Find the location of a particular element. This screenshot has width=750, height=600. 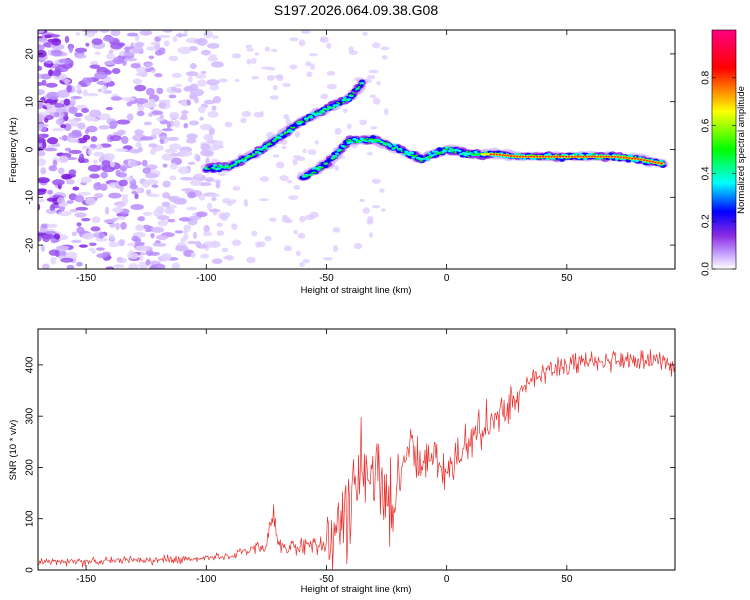

snr-y-tick-label: 0 is located at coordinates (30, 570).